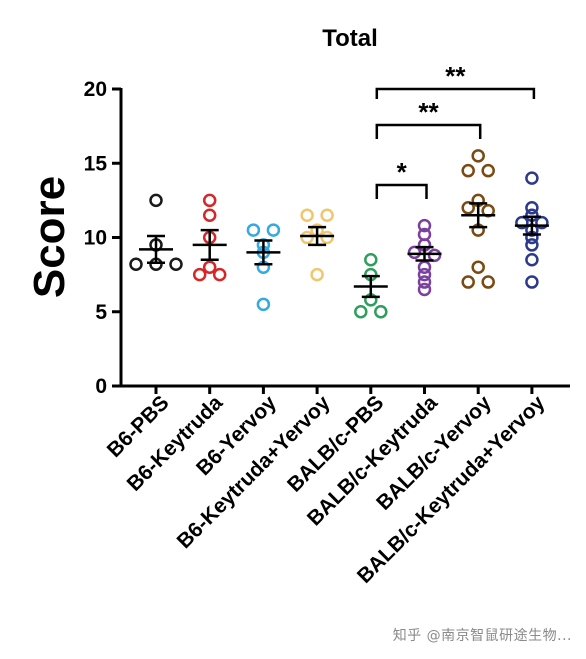  What do you see at coordinates (95, 238) in the screenshot?
I see `y-tick-label: 10` at bounding box center [95, 238].